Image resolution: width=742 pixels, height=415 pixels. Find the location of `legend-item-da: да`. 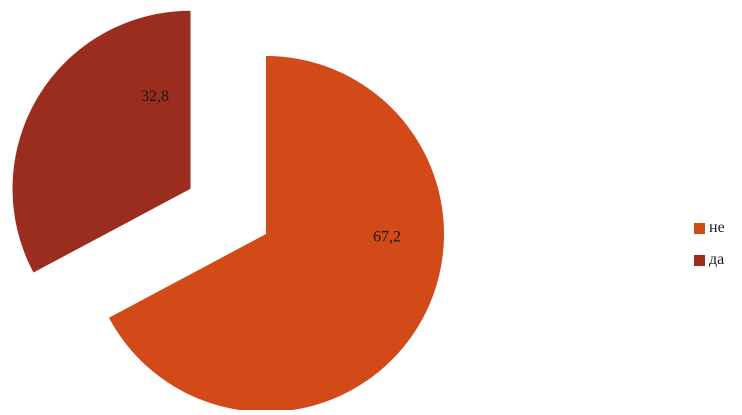

legend-item-da: да is located at coordinates (709, 260).